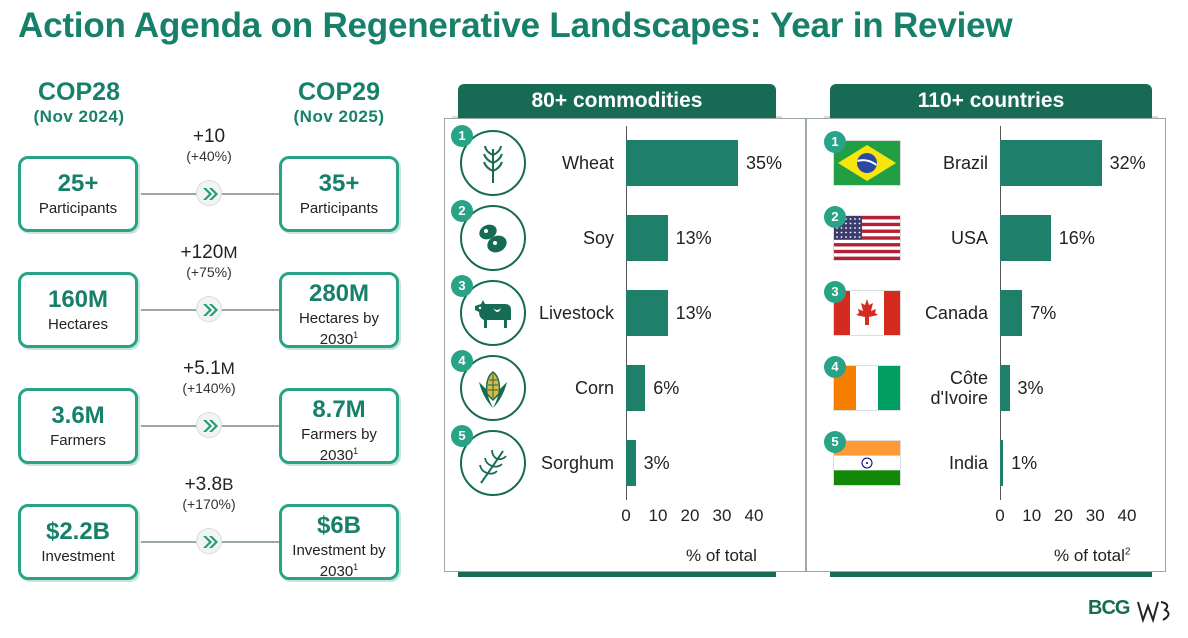 The image size is (1188, 638). I want to click on delta-value: +5.1M, so click(209, 369).